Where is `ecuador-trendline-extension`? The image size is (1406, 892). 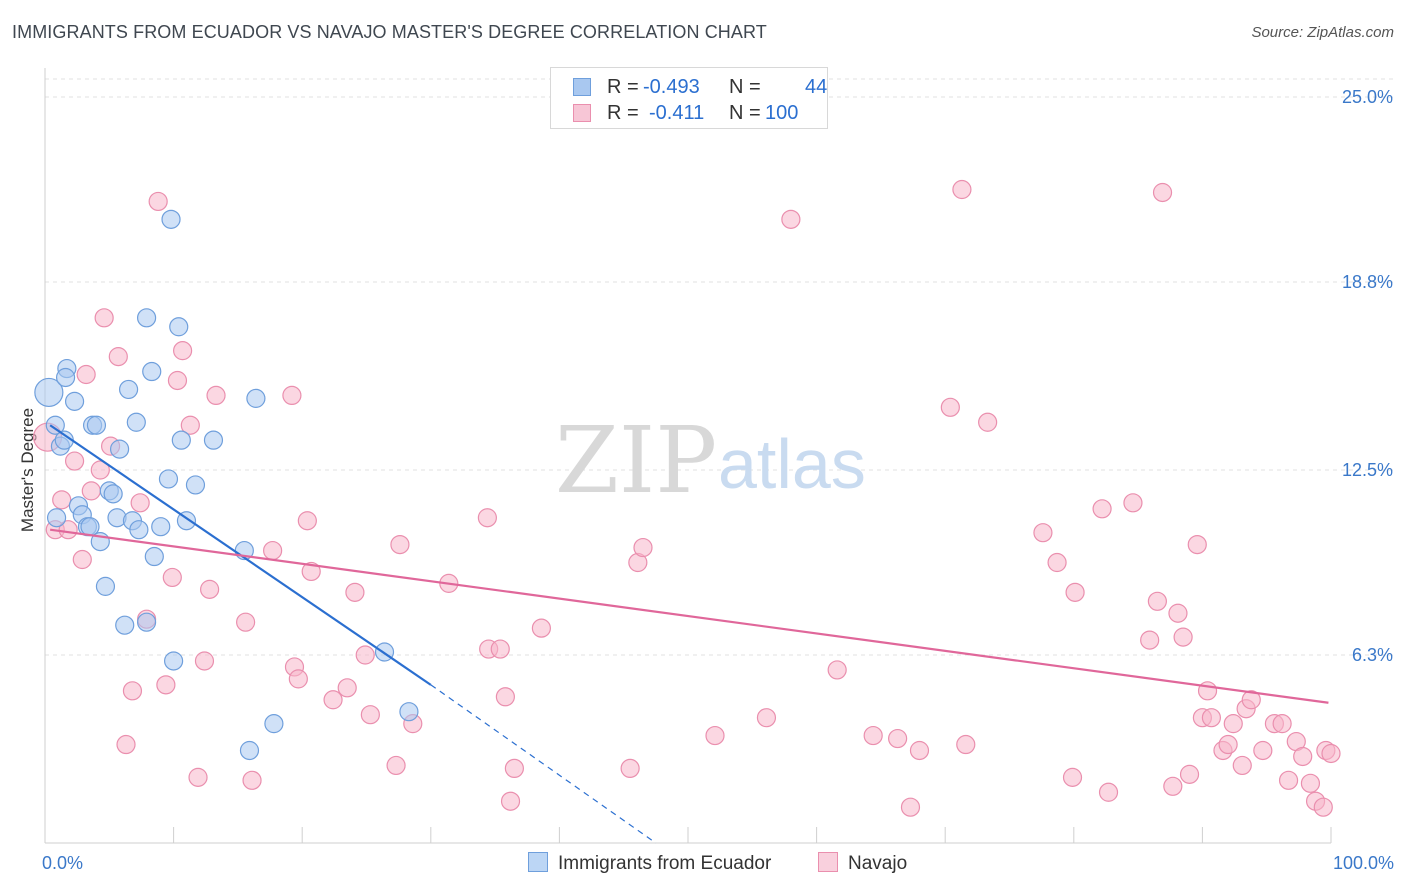 ecuador-trendline-extension is located at coordinates (543, 764).